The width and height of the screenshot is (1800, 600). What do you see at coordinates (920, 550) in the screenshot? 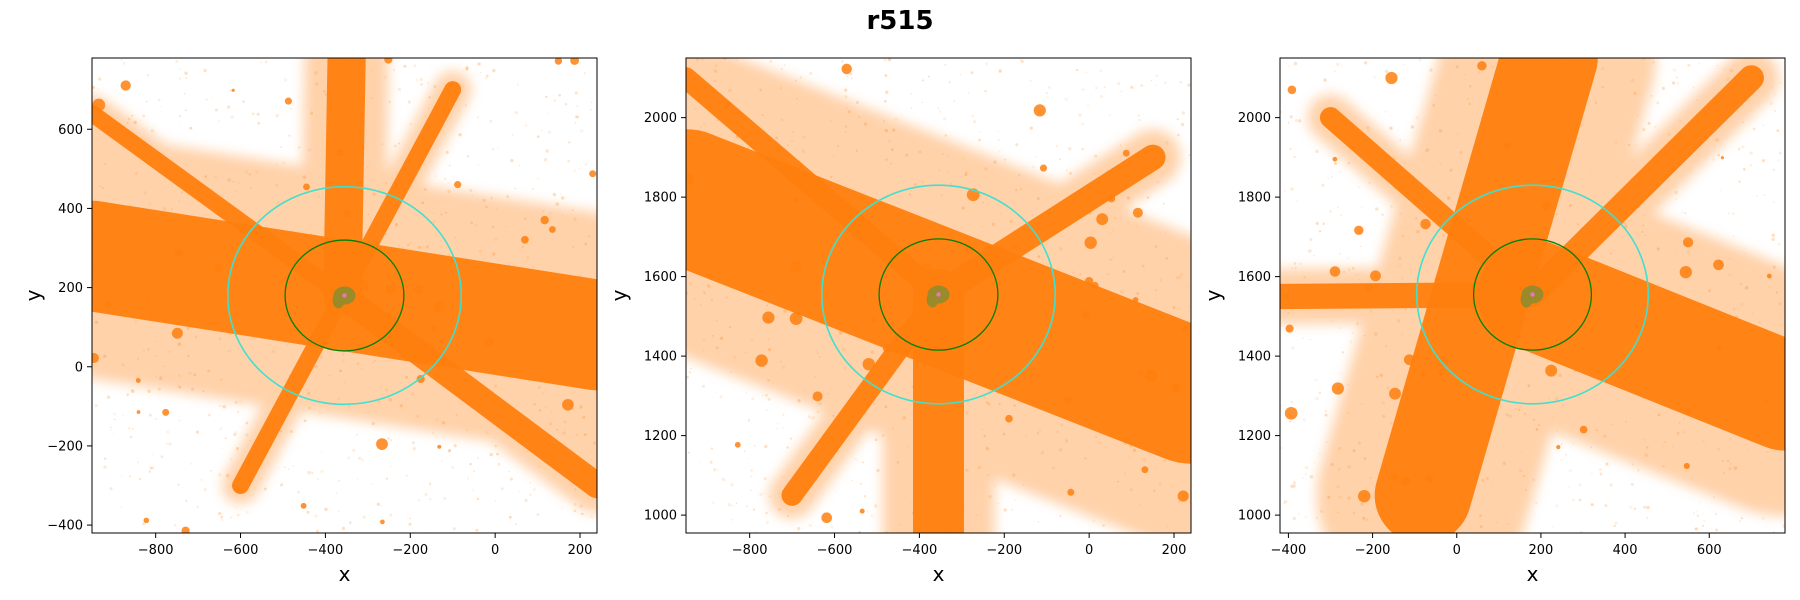
I see `x-tick-label: −400` at bounding box center [920, 550].